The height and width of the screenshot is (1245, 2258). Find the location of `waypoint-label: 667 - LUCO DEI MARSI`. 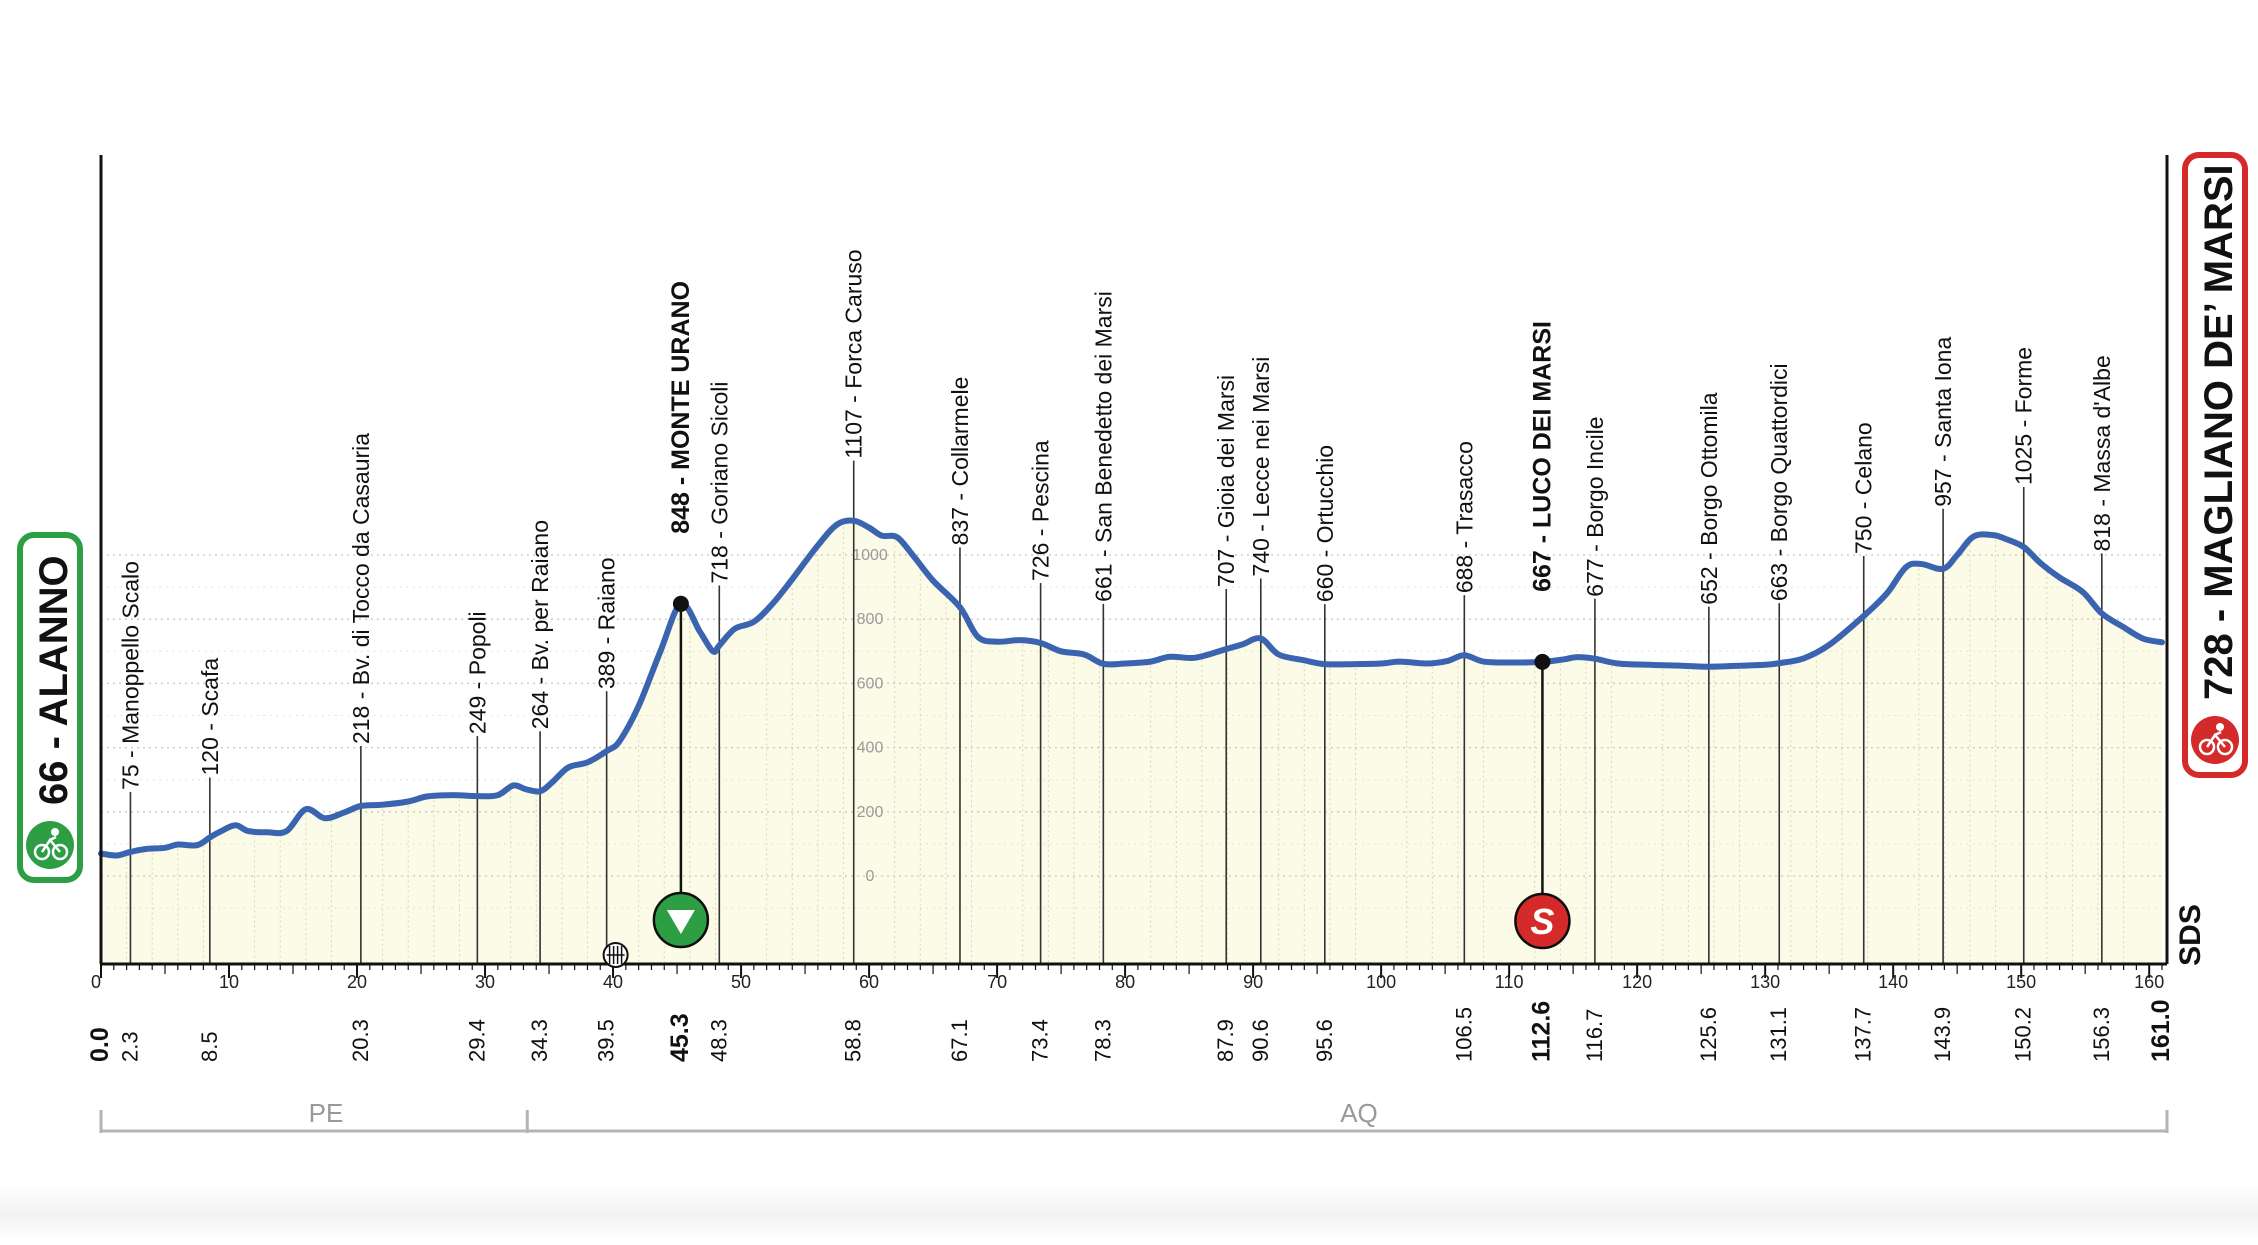

waypoint-label: 667 - LUCO DEI MARSI is located at coordinates (1542, 456).